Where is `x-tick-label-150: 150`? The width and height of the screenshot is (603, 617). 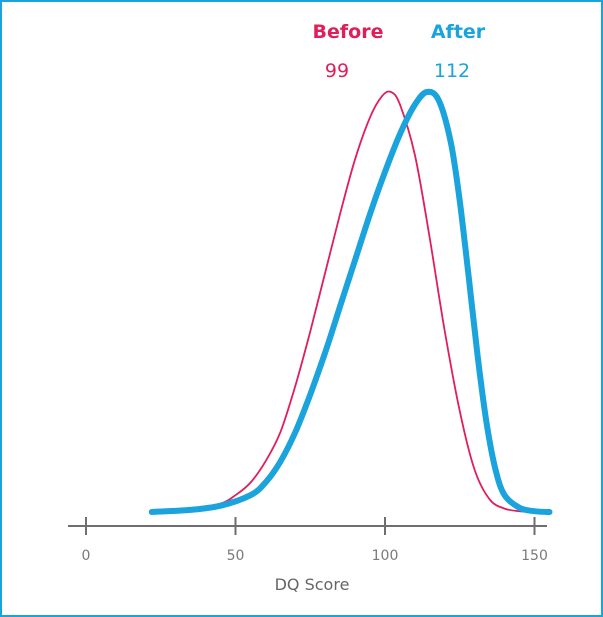 x-tick-label-150: 150 is located at coordinates (534, 556).